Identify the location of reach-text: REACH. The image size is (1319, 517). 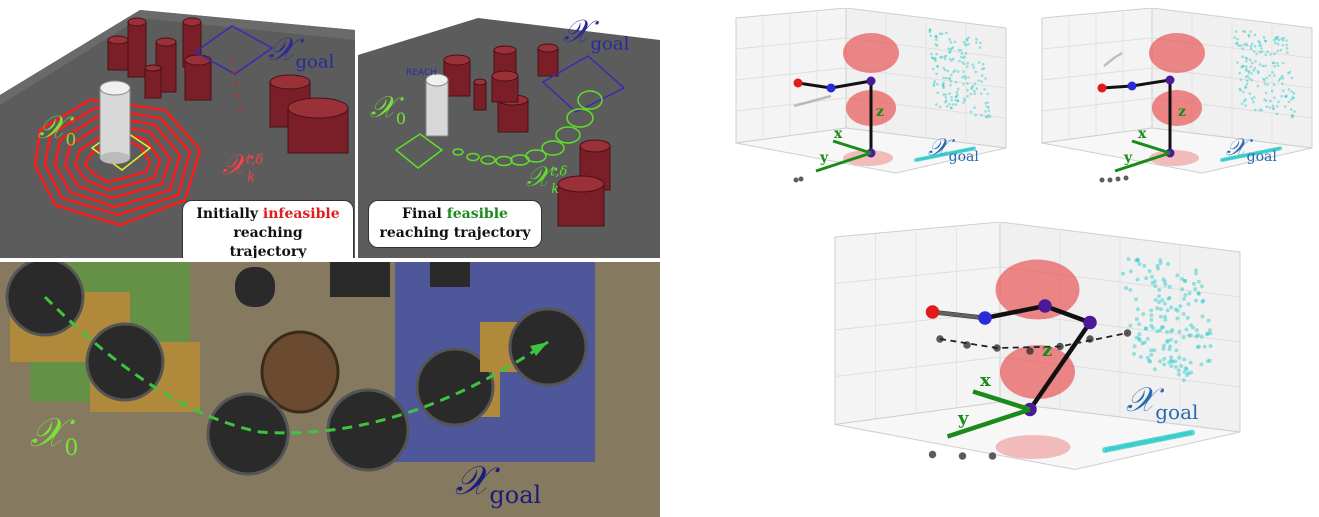
(421, 73).